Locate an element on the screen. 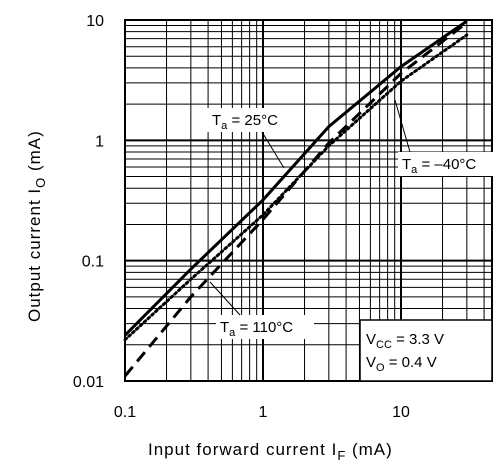 The height and width of the screenshot is (465, 499). y-tick-label: 10 is located at coordinates (95, 21).